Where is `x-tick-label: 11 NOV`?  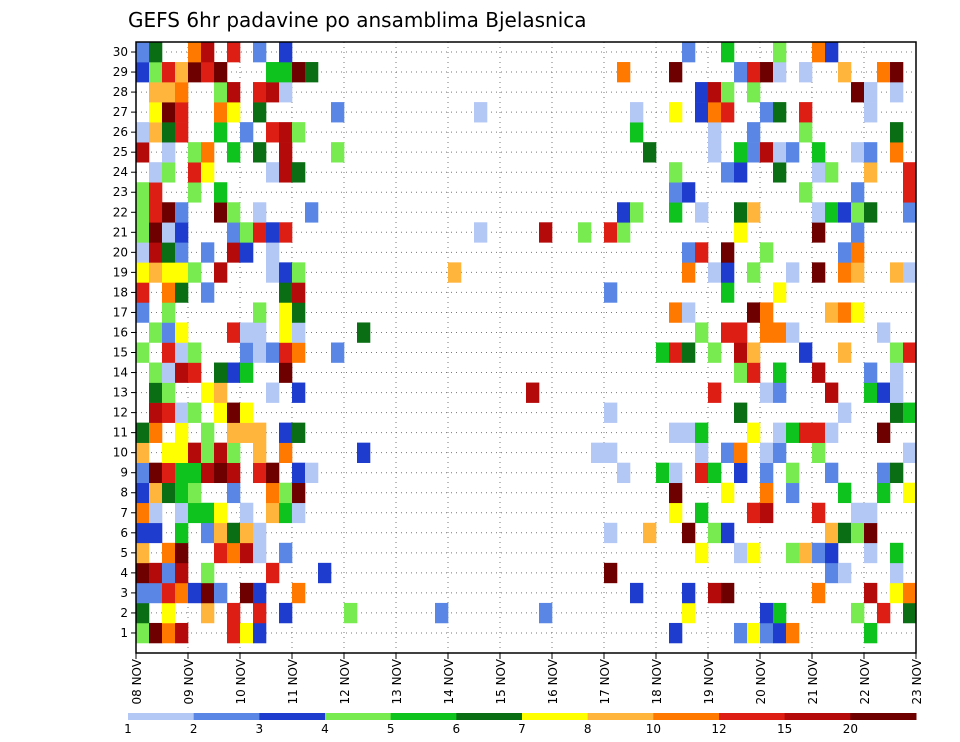
x-tick-label: 11 NOV is located at coordinates (293, 681).